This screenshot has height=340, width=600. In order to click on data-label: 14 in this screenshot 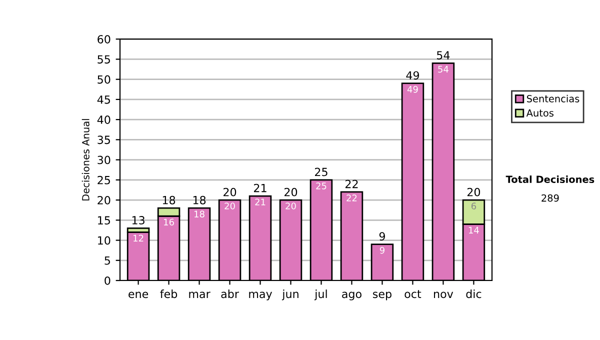, I will do `click(473, 230)`.